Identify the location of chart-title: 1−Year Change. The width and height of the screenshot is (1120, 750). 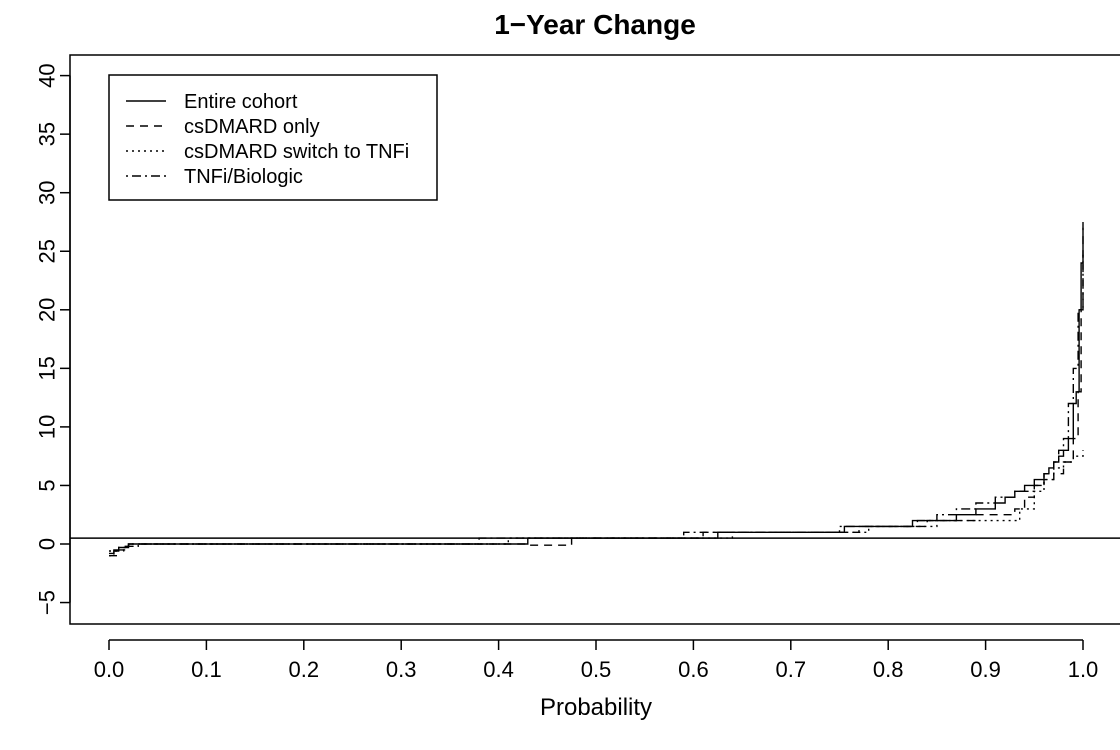
(595, 24).